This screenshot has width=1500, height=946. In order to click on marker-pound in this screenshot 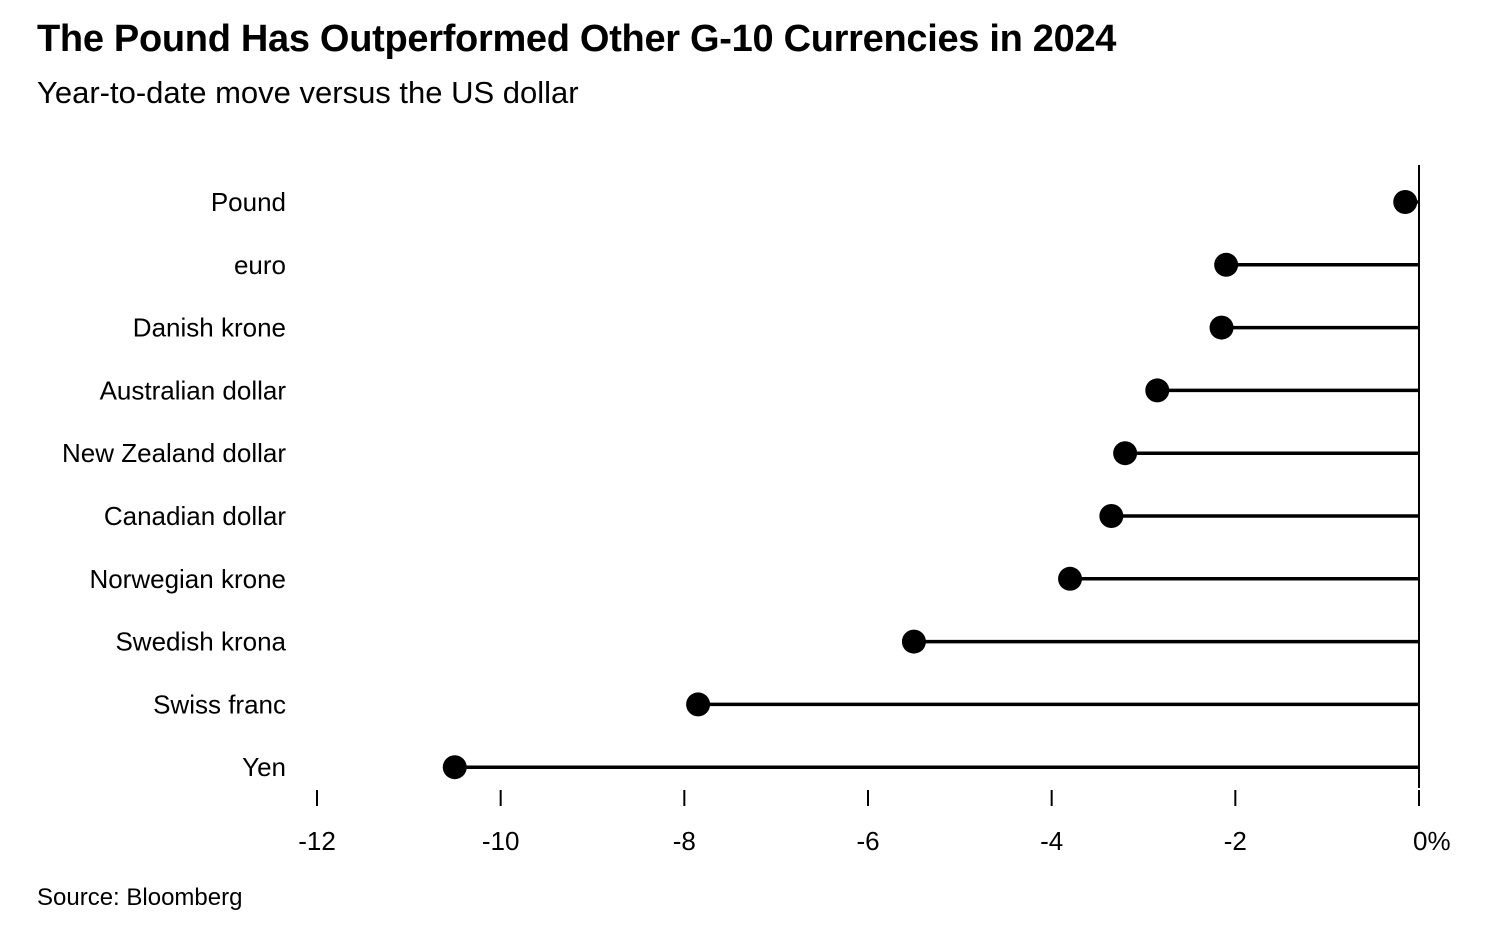, I will do `click(1405, 202)`.